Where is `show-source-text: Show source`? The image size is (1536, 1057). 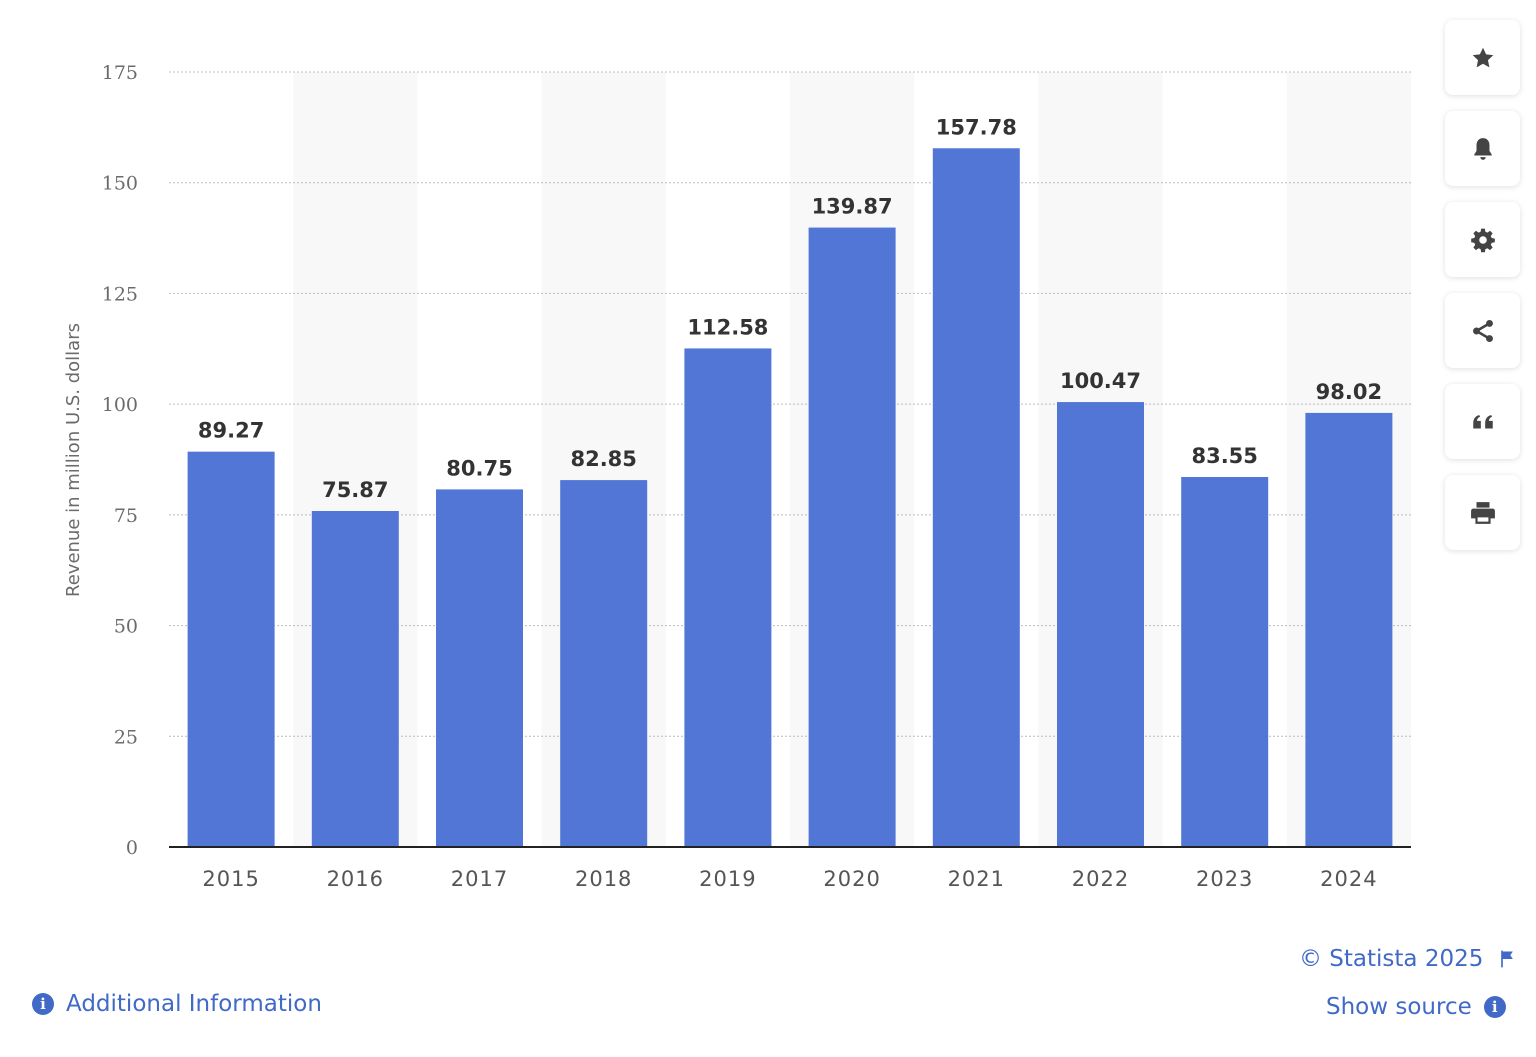 show-source-text: Show source is located at coordinates (1399, 1007).